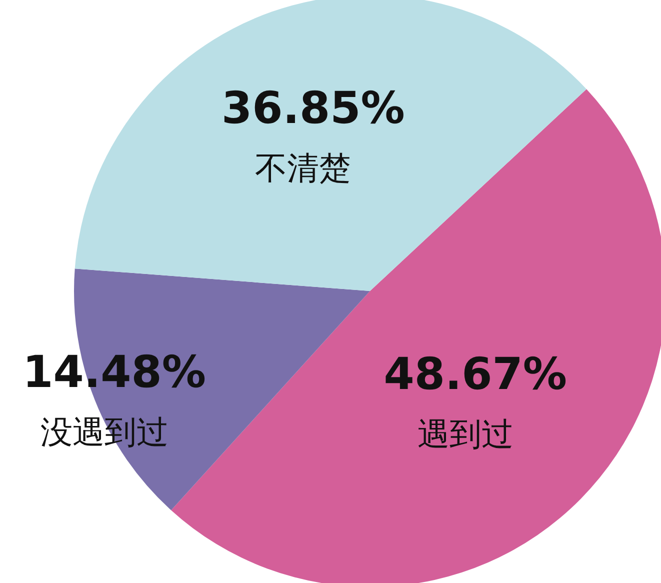 This screenshot has width=661, height=583. Describe the element at coordinates (303, 168) in the screenshot. I see `slice-label: 不清楚` at that location.